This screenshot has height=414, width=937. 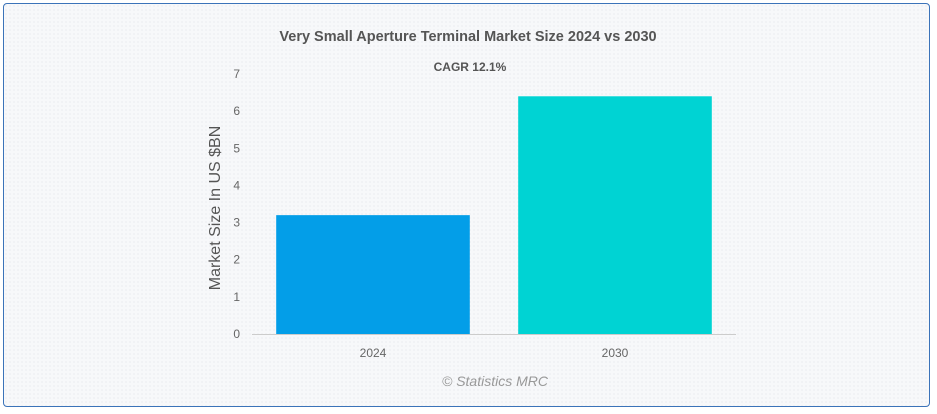 What do you see at coordinates (470, 67) in the screenshot?
I see `chart-subtitle: CAGR 12.1%` at bounding box center [470, 67].